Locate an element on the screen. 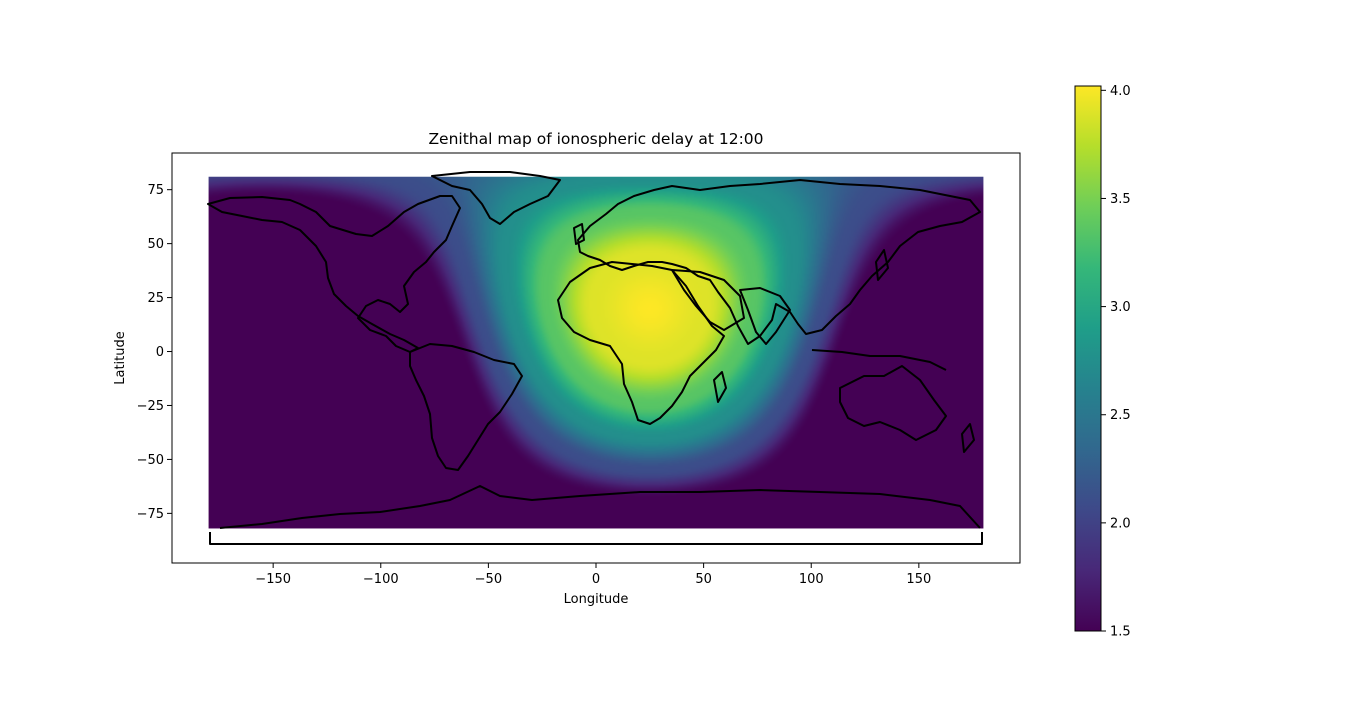 This screenshot has height=709, width=1370. arabia-outline is located at coordinates (708, 300).